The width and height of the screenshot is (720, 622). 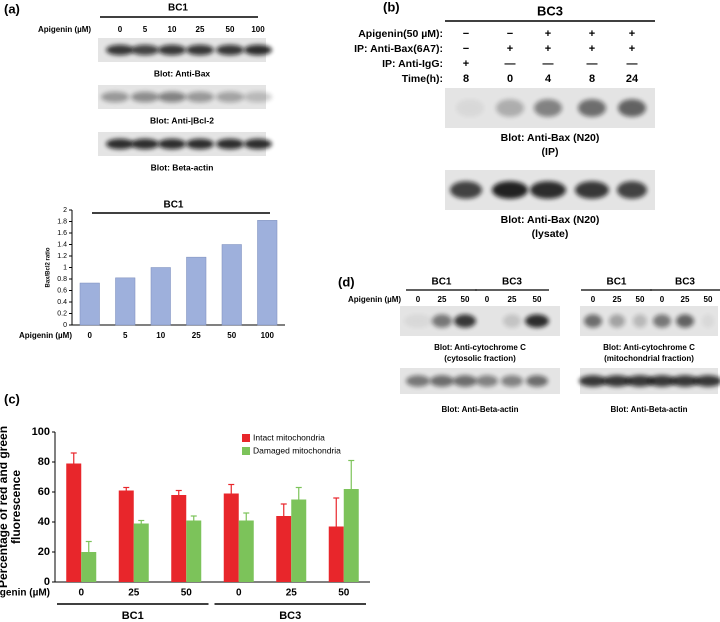 I want to click on blot-caption: Blot: Anti-Bax (N20), so click(x=550, y=220).